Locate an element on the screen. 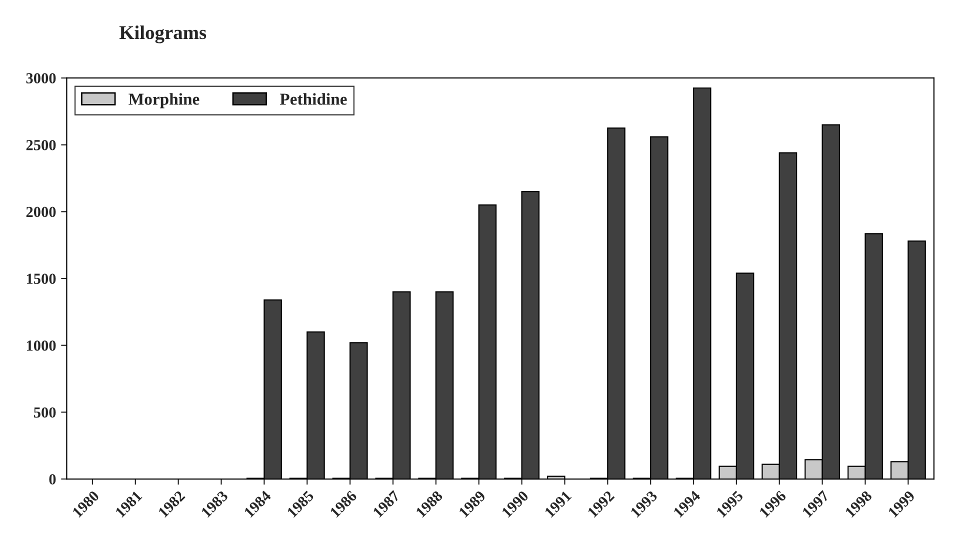 Image resolution: width=953 pixels, height=557 pixels. y-axis-title: Kilograms is located at coordinates (162, 34).